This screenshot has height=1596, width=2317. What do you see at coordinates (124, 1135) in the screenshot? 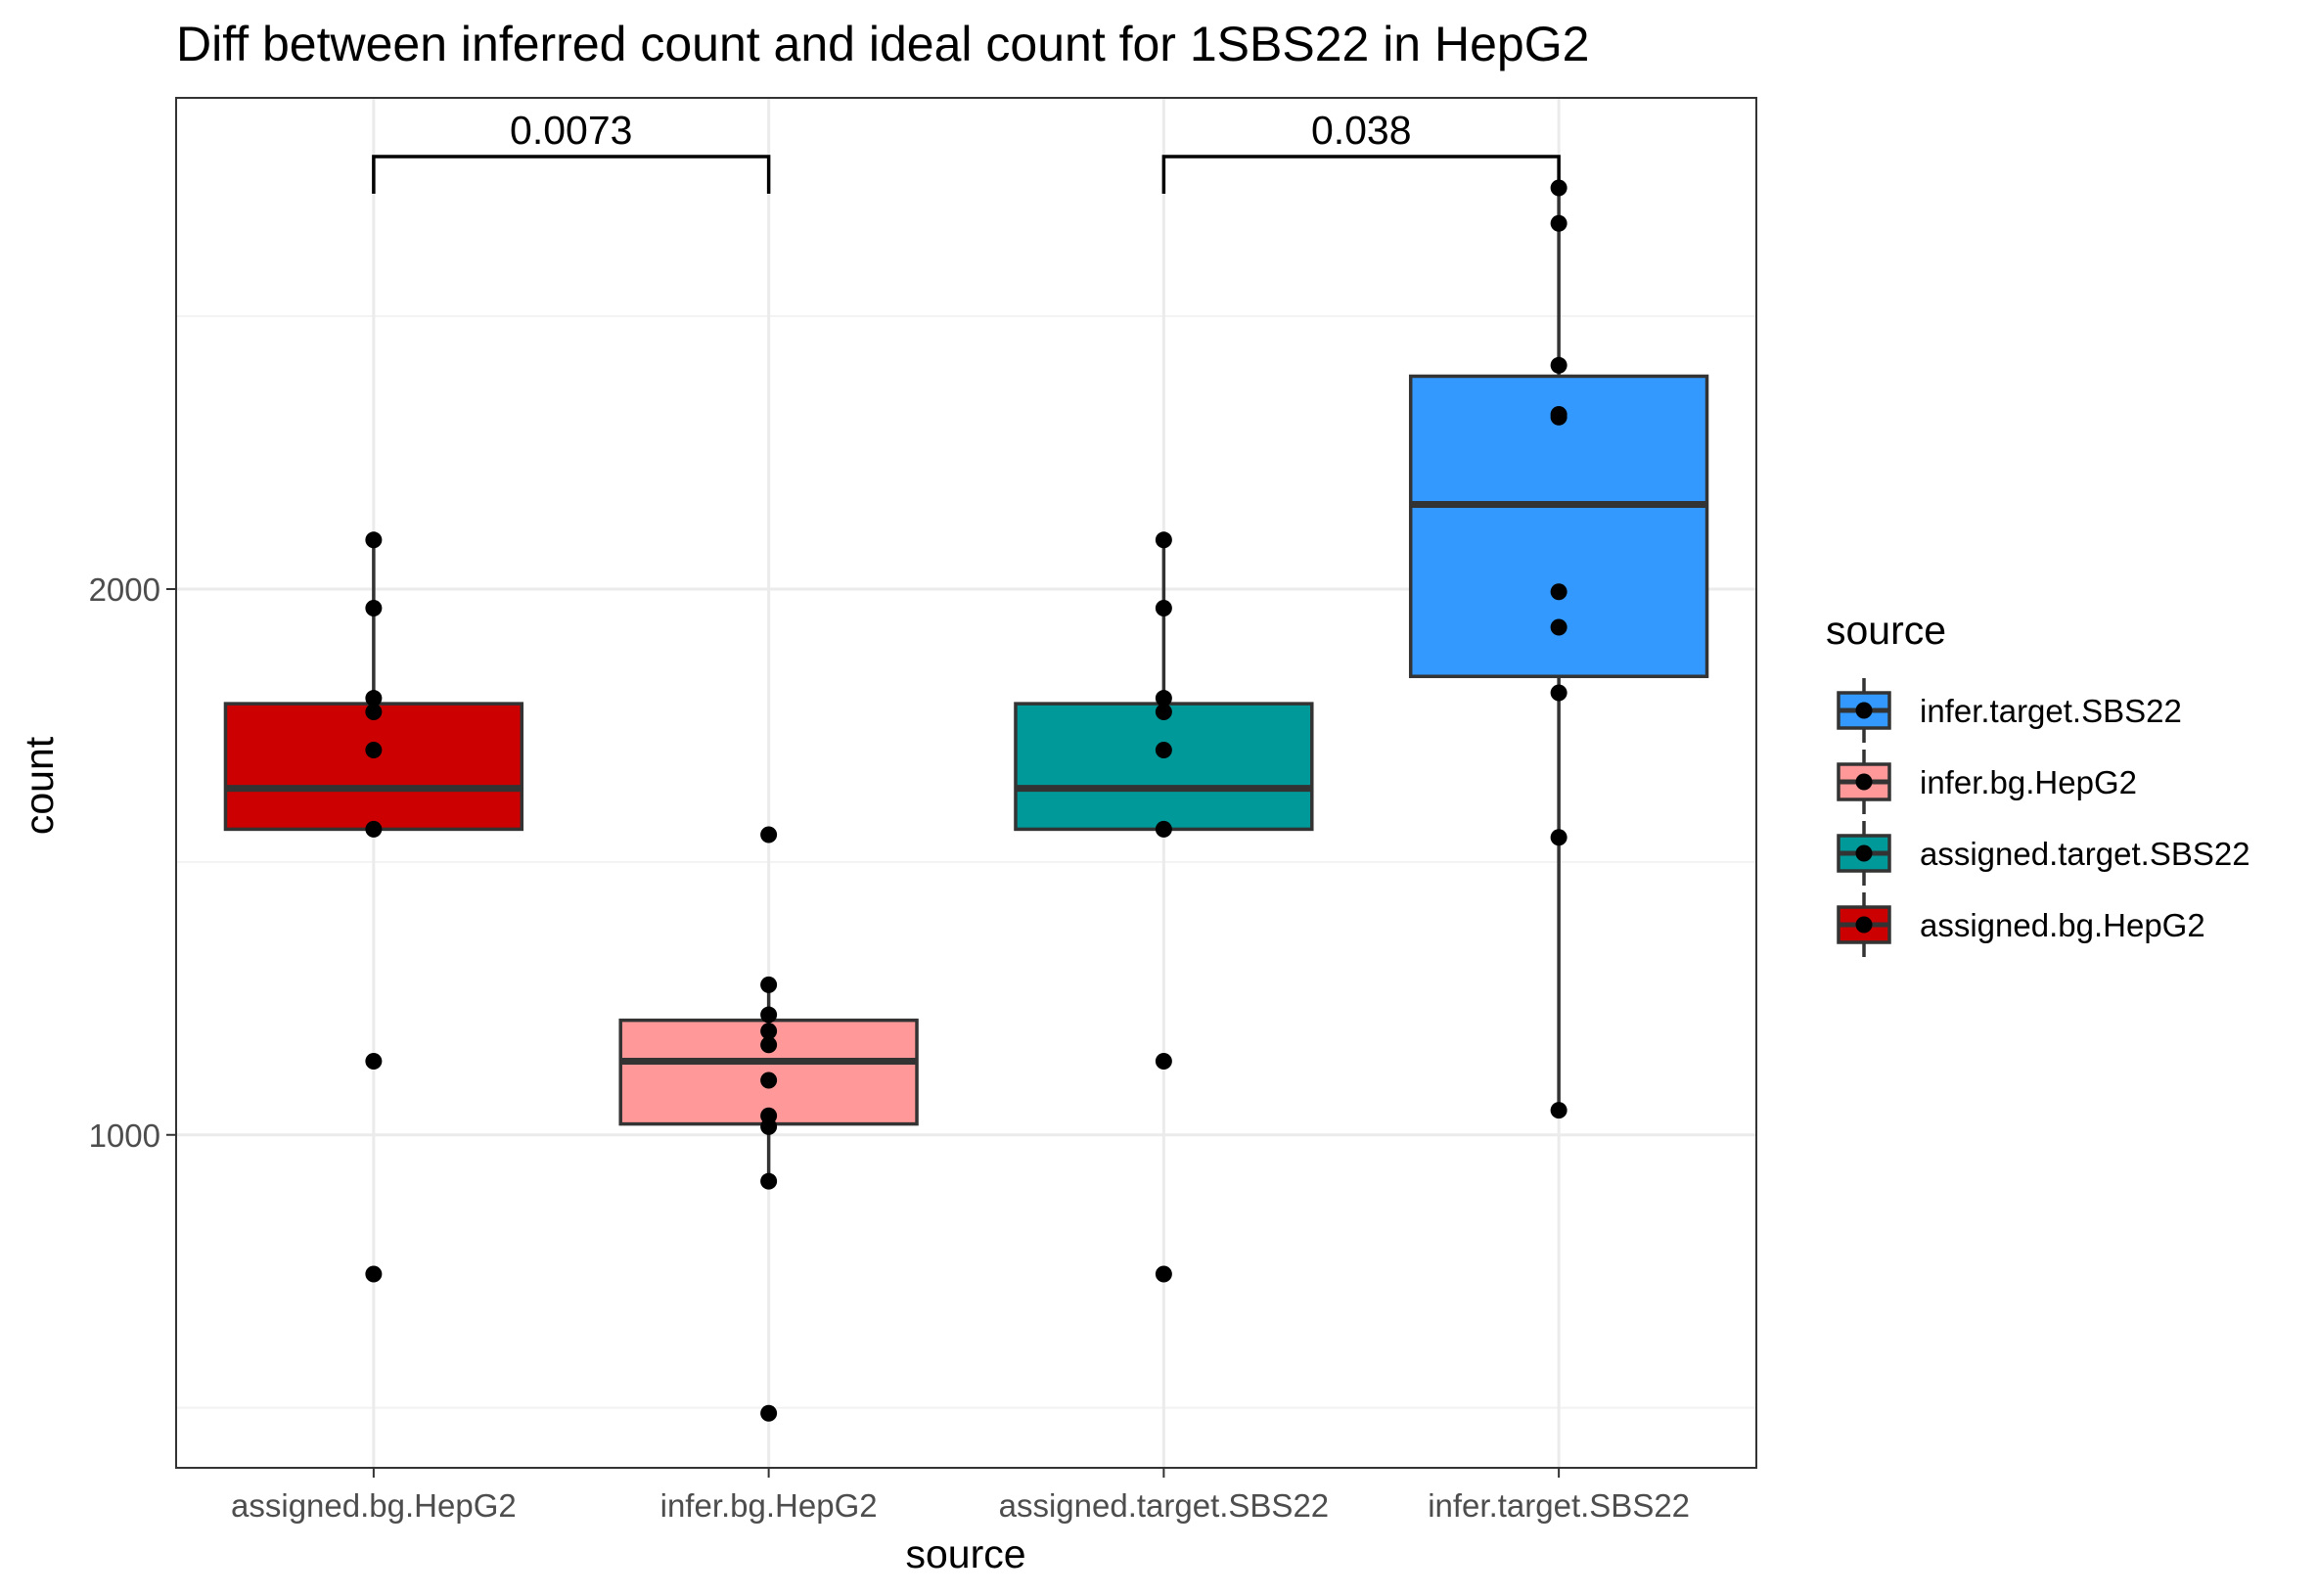
I see `y-tick-label: 1000` at bounding box center [124, 1135].